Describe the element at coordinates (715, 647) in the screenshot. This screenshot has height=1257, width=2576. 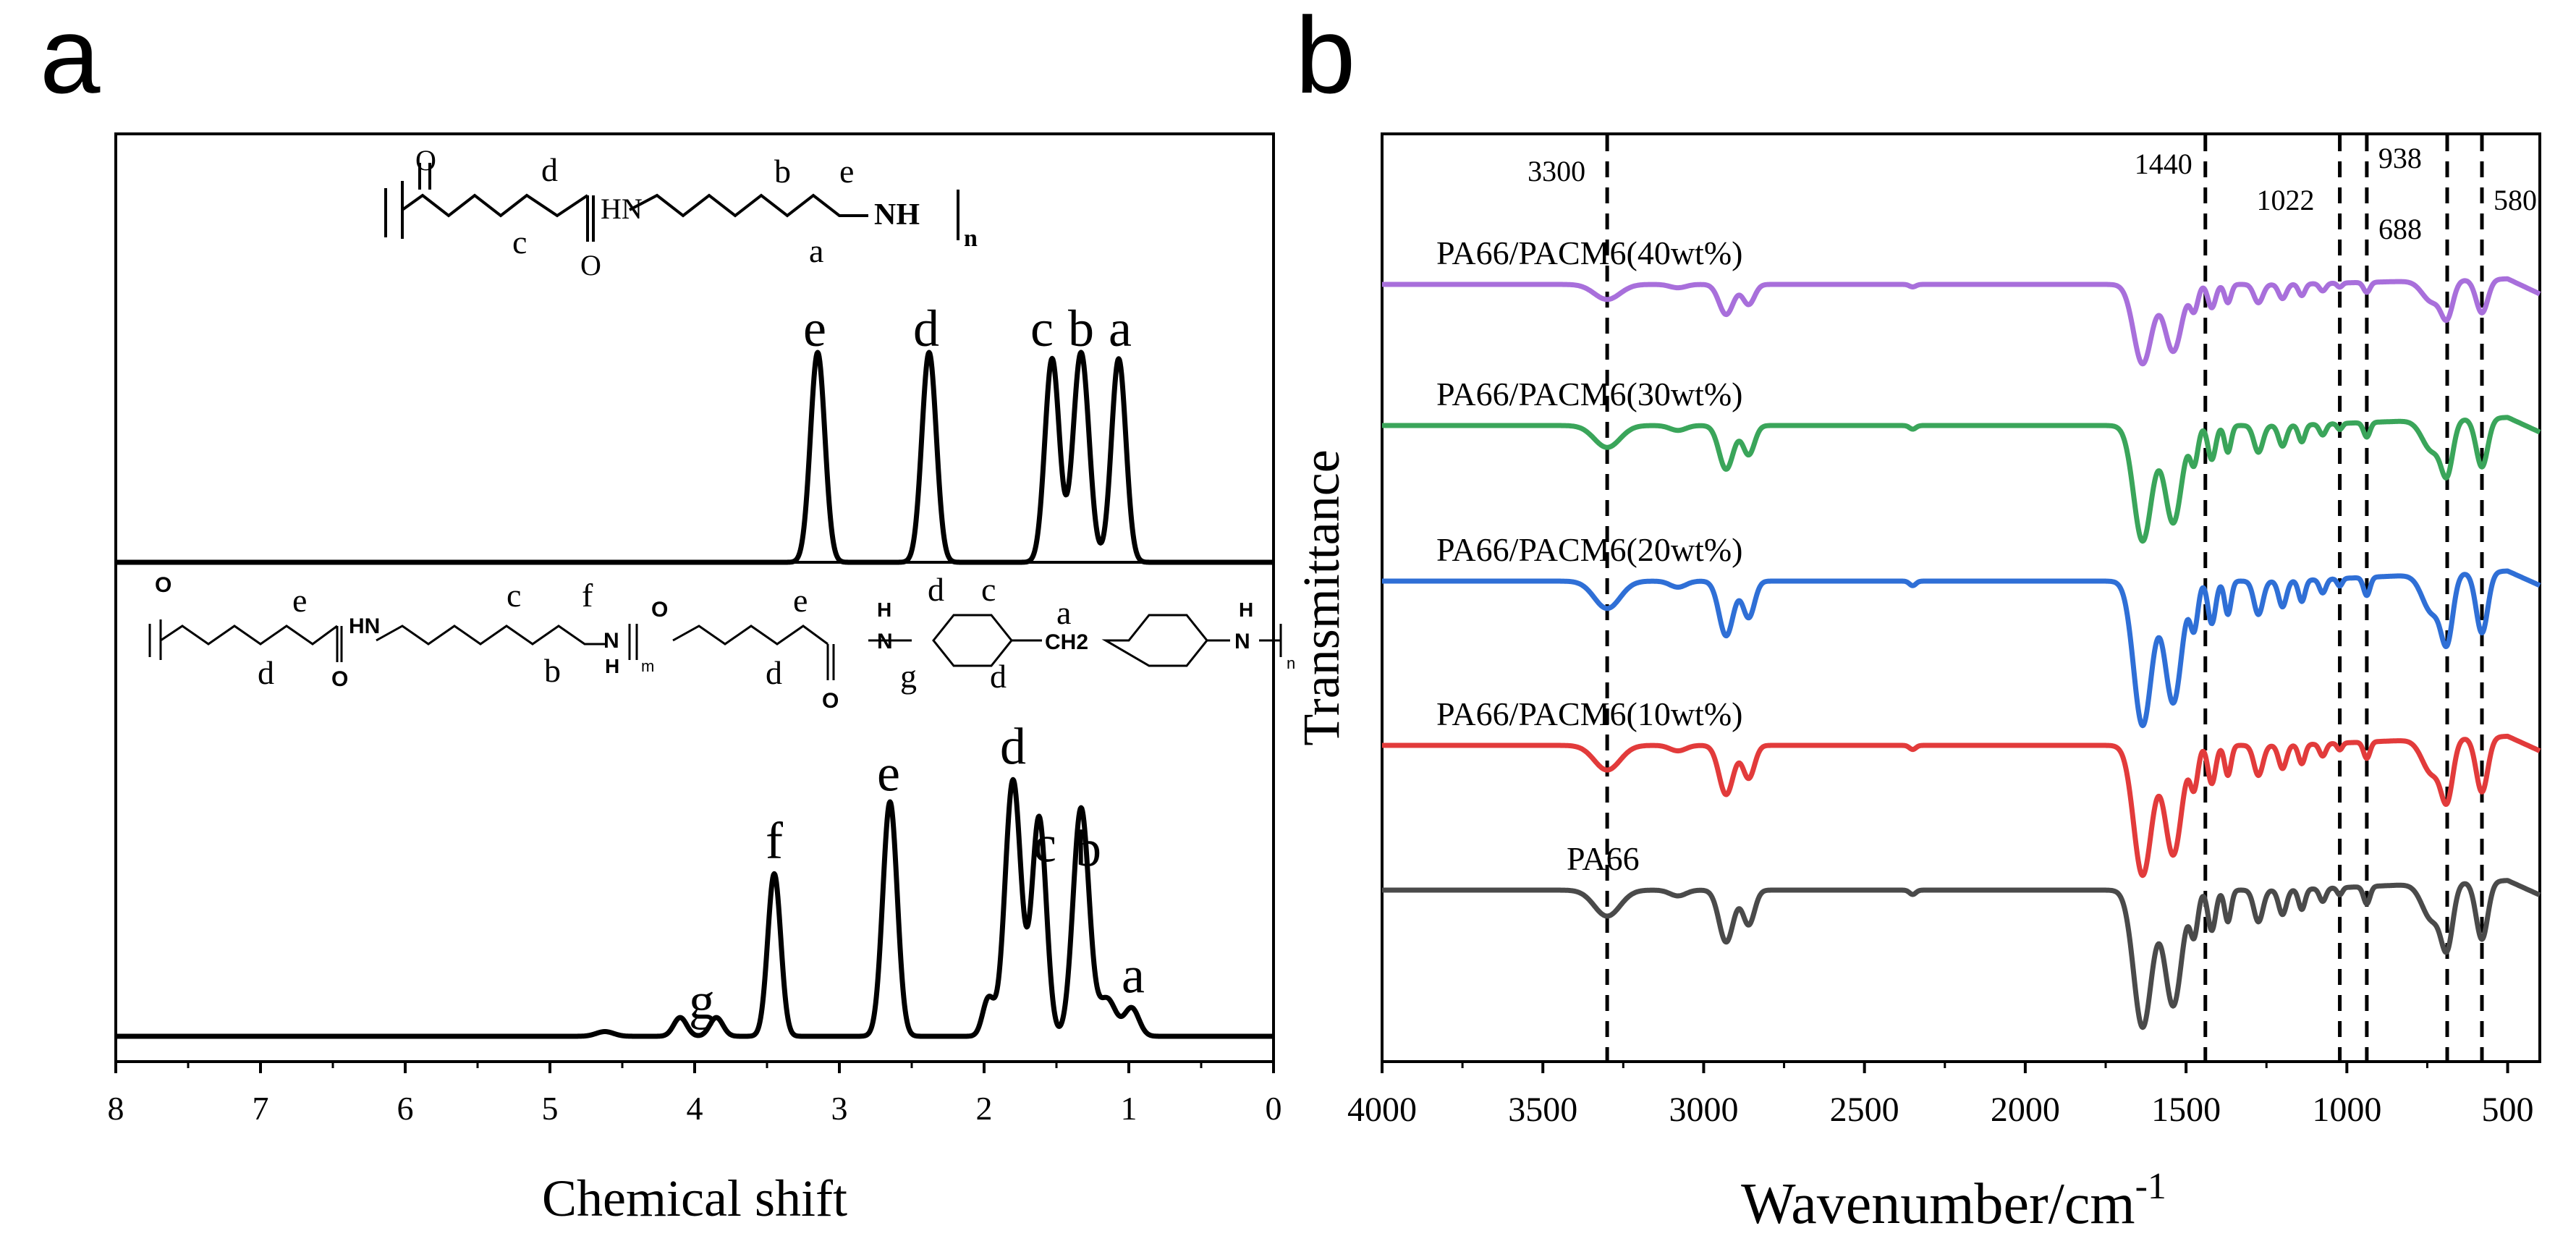
I see `structure-bottom-bonds` at that location.